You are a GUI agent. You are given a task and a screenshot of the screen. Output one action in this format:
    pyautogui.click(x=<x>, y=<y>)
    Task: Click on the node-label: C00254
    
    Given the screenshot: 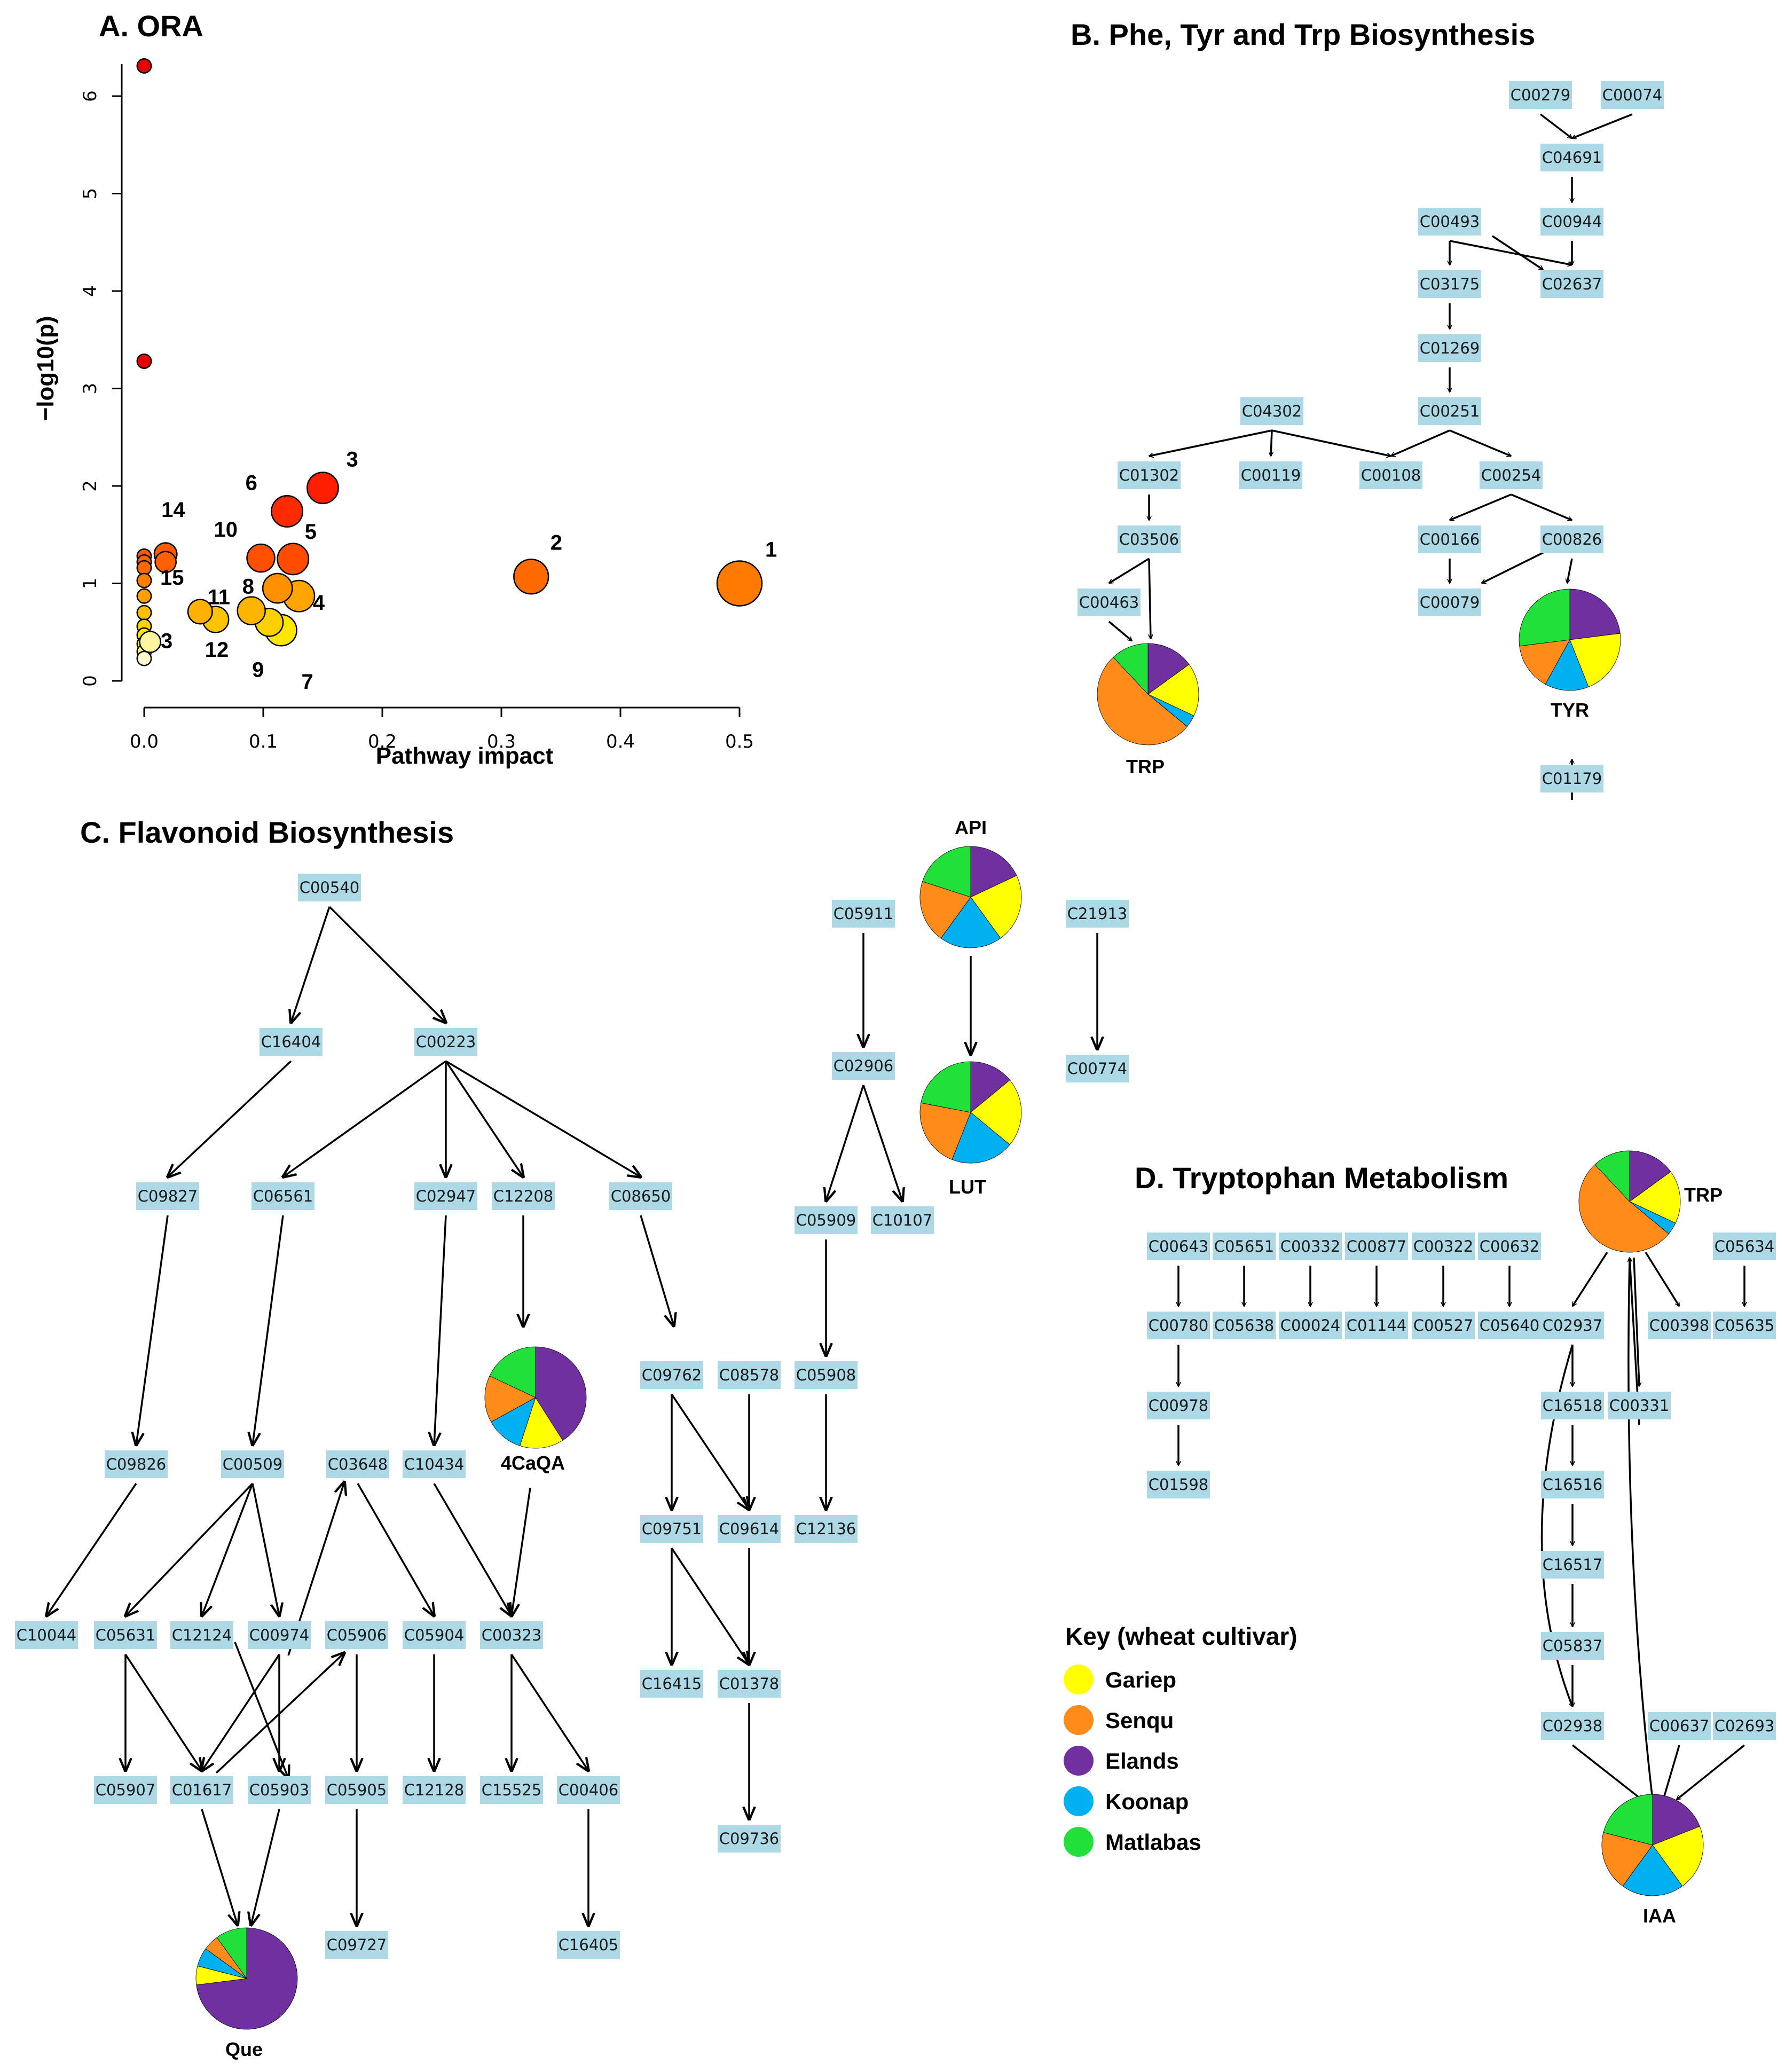 What is the action you would take?
    pyautogui.click(x=1511, y=475)
    